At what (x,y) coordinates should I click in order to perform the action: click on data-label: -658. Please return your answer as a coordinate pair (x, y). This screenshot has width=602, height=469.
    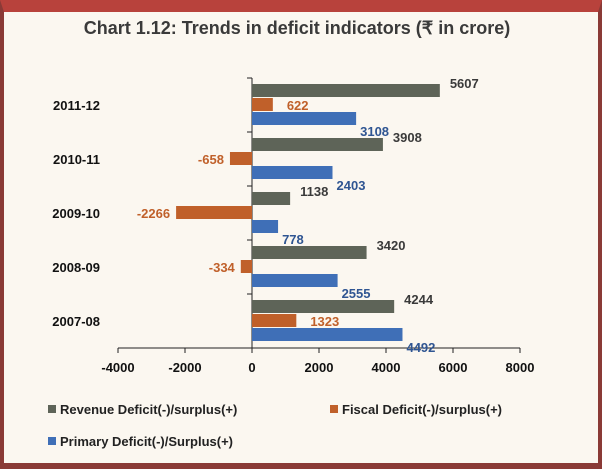
    Looking at the image, I should click on (211, 159).